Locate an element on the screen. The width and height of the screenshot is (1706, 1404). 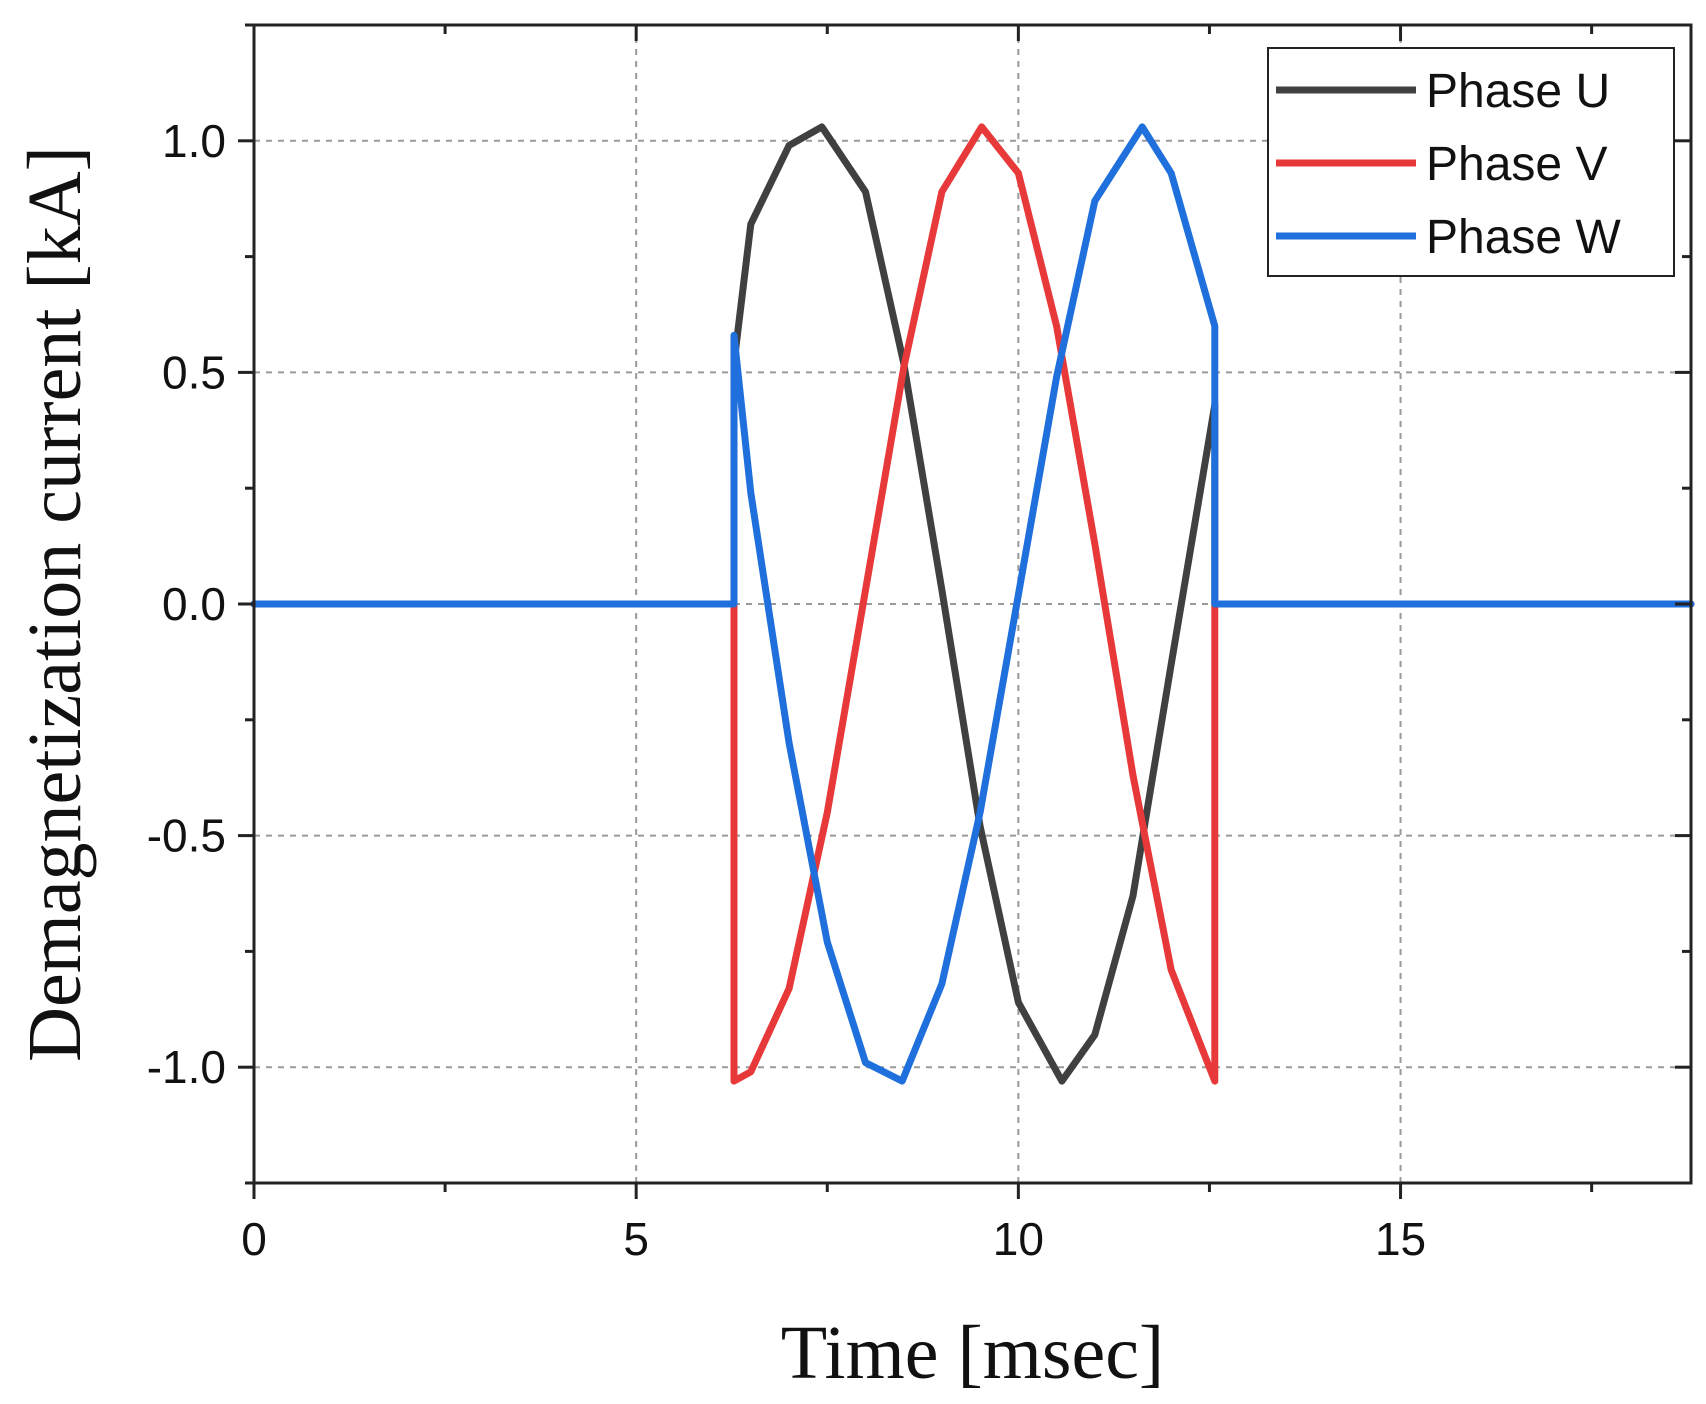
y-tick-label: 1.0 is located at coordinates (194, 141).